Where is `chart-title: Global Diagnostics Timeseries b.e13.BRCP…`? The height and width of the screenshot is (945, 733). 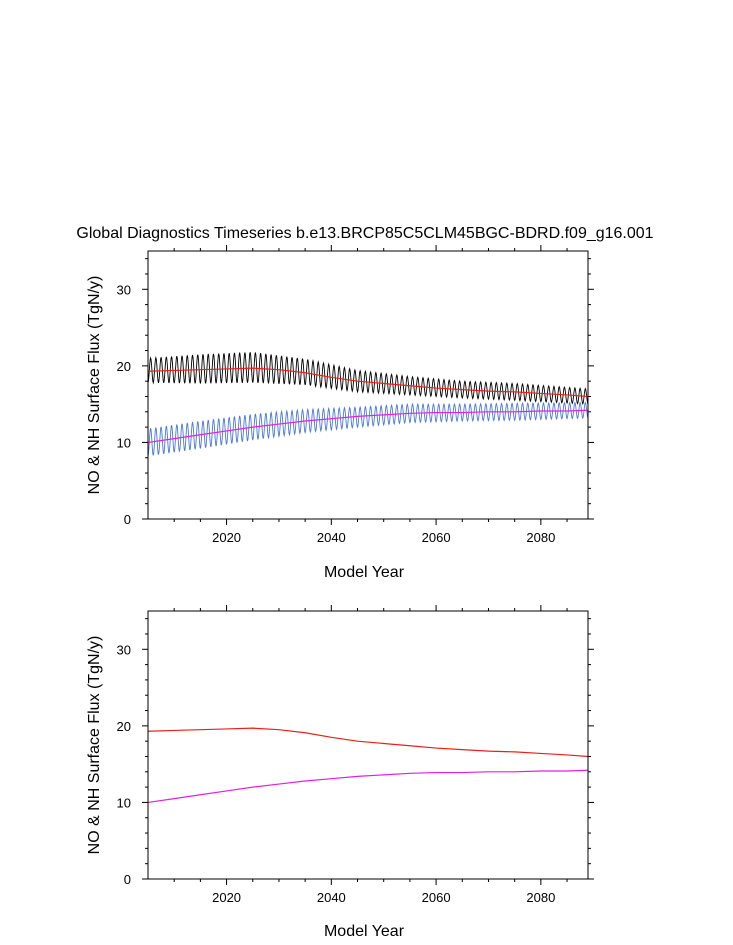
chart-title: Global Diagnostics Timeseries b.e13.BRCP… is located at coordinates (364, 233).